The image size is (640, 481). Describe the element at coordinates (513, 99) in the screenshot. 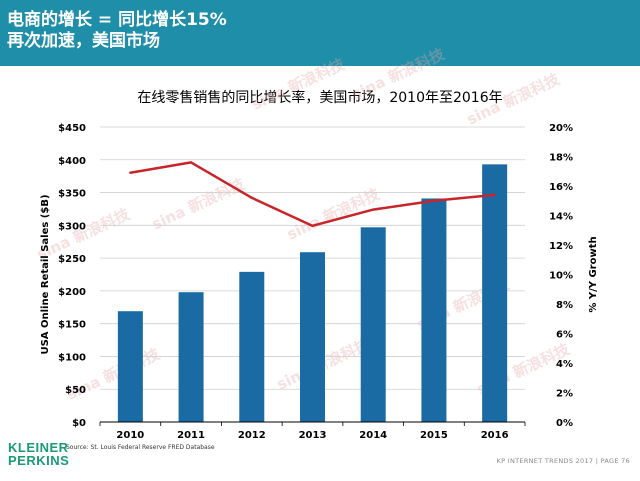

I see `watermark-5: sina 新浪科技` at that location.